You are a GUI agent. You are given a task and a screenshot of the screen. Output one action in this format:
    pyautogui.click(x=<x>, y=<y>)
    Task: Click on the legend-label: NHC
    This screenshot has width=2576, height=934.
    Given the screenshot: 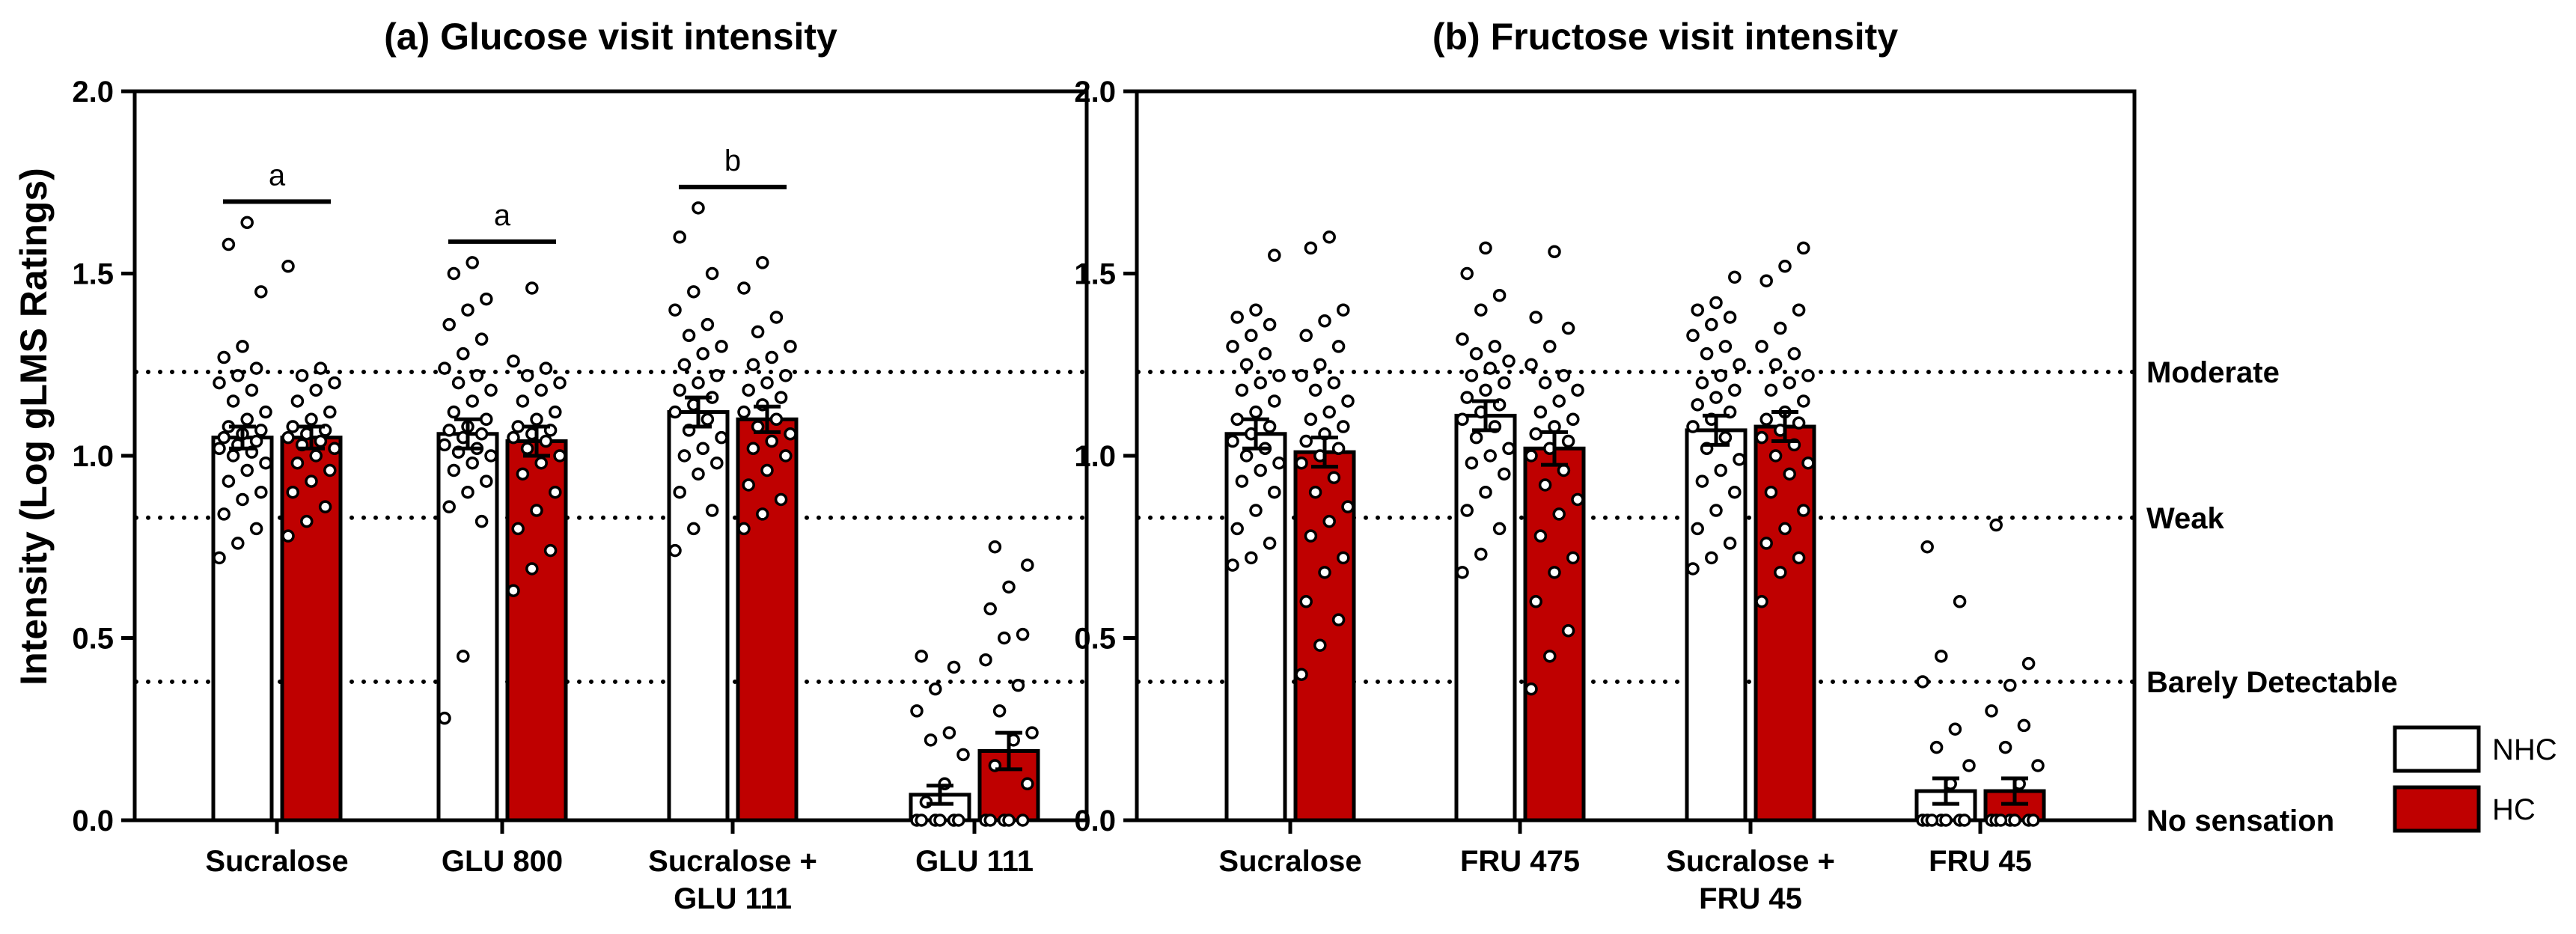 What is the action you would take?
    pyautogui.click(x=2524, y=749)
    